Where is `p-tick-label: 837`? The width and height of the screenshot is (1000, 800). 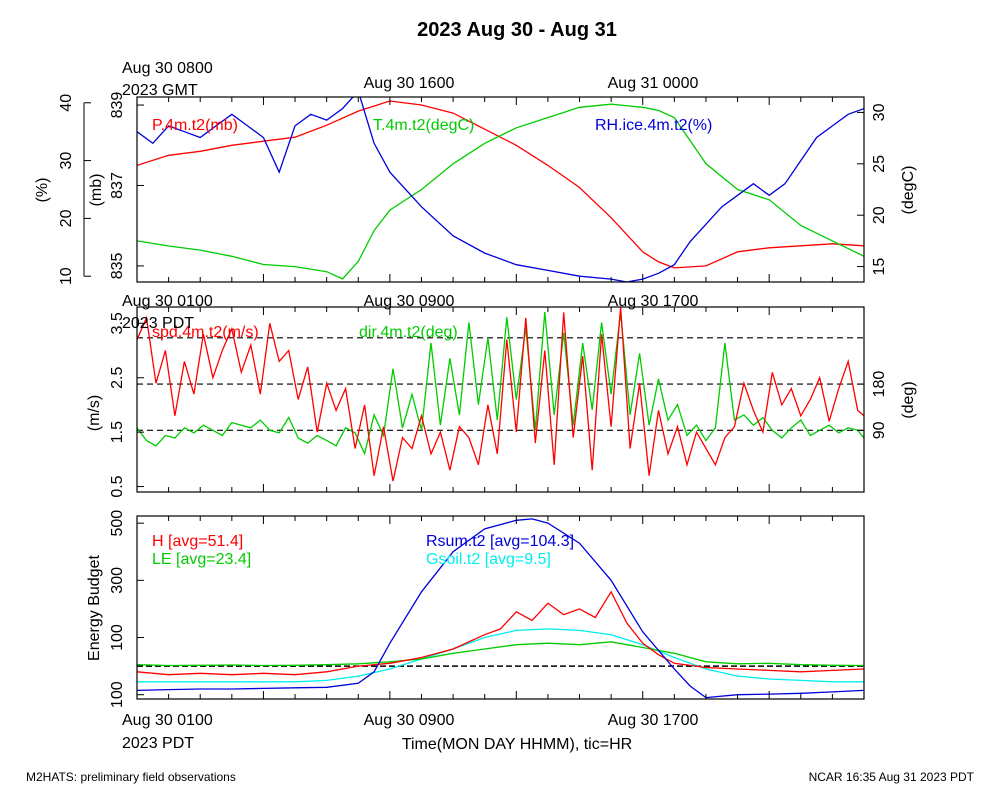
p-tick-label: 837 is located at coordinates (117, 185).